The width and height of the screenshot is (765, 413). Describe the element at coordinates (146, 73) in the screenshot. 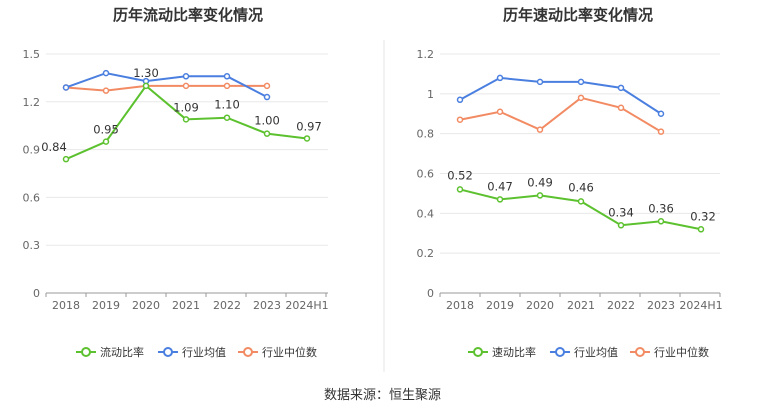

I see `data-label: 1.30` at that location.